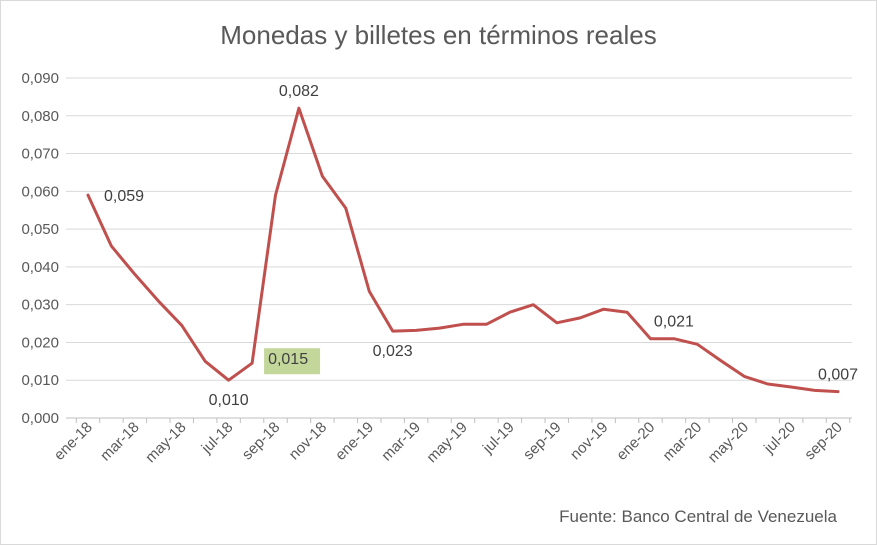 This screenshot has width=877, height=545. What do you see at coordinates (217, 438) in the screenshot?
I see `x-tick-label: jul-18` at bounding box center [217, 438].